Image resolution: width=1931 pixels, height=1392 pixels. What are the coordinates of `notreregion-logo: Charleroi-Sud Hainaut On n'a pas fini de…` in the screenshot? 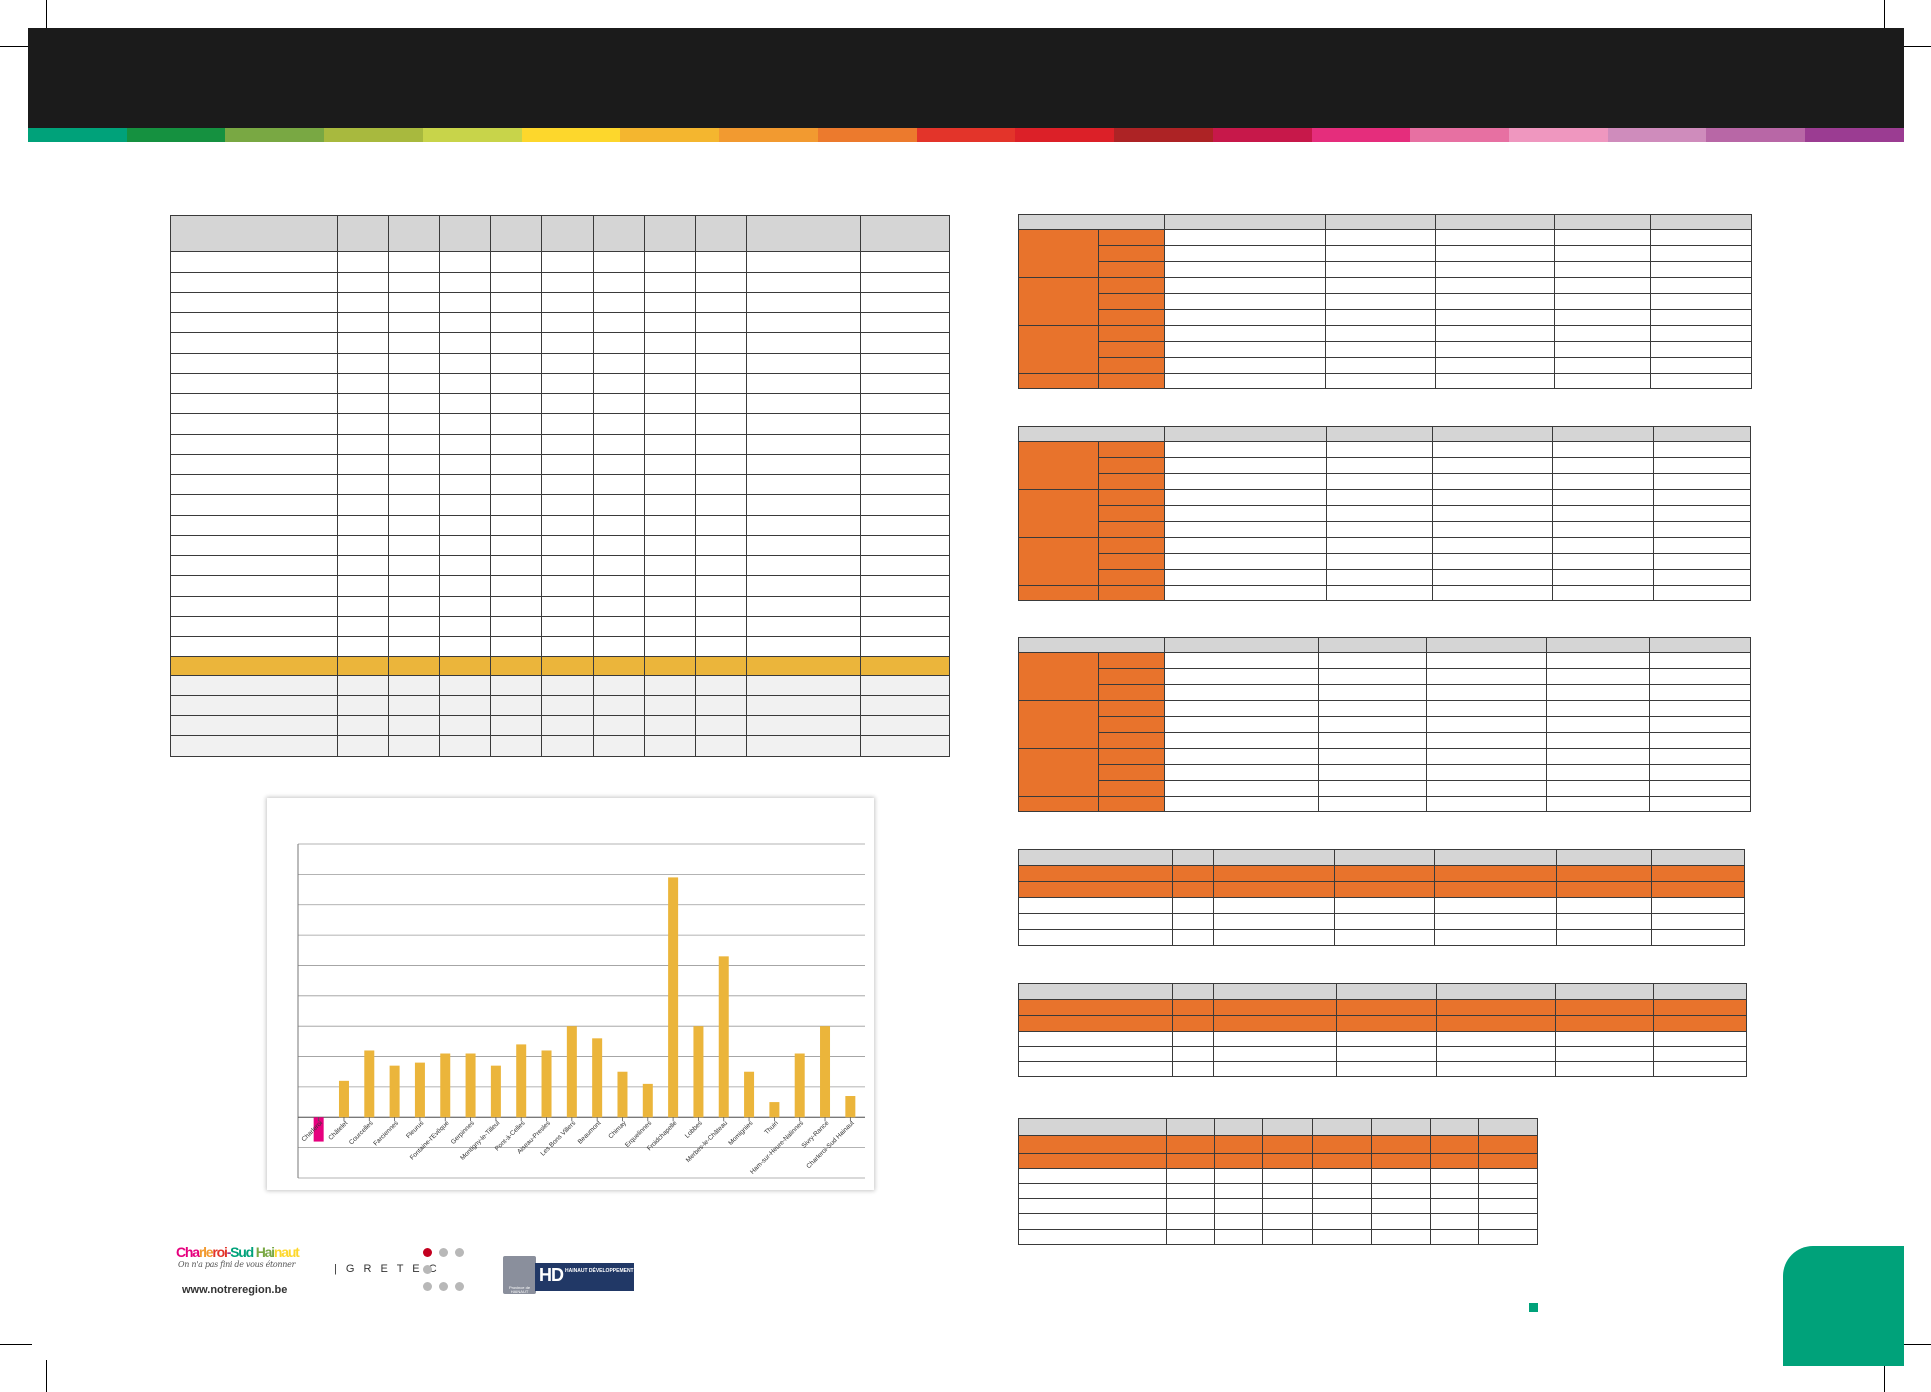 It's located at (241, 1272).